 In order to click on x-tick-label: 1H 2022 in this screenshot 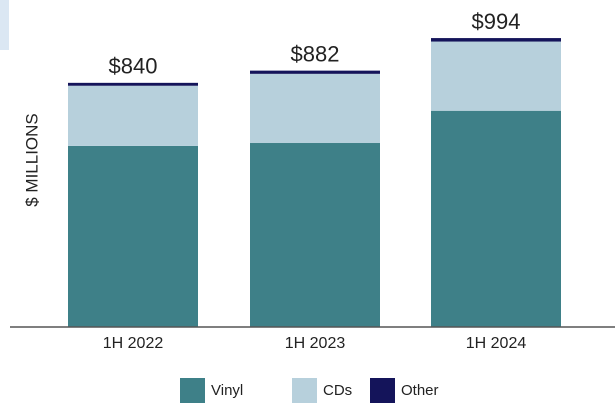, I will do `click(133, 343)`.